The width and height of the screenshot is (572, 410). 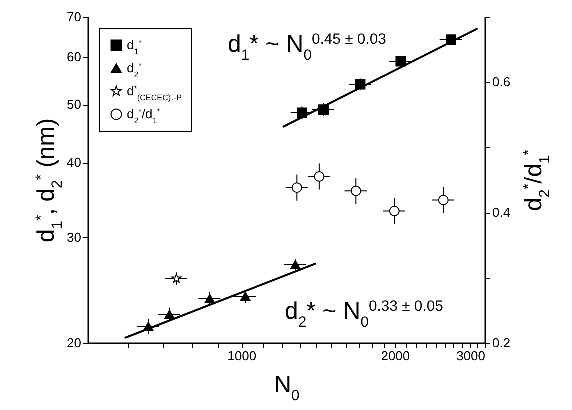 What do you see at coordinates (74, 57) in the screenshot?
I see `y-tick-label: 60` at bounding box center [74, 57].